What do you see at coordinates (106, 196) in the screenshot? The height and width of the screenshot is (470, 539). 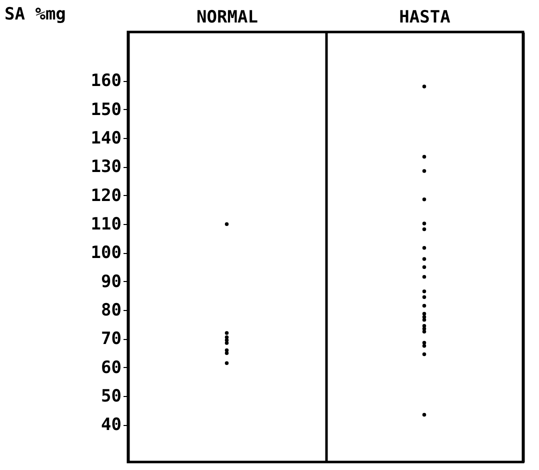 I see `y-tick-label: 120` at bounding box center [106, 196].